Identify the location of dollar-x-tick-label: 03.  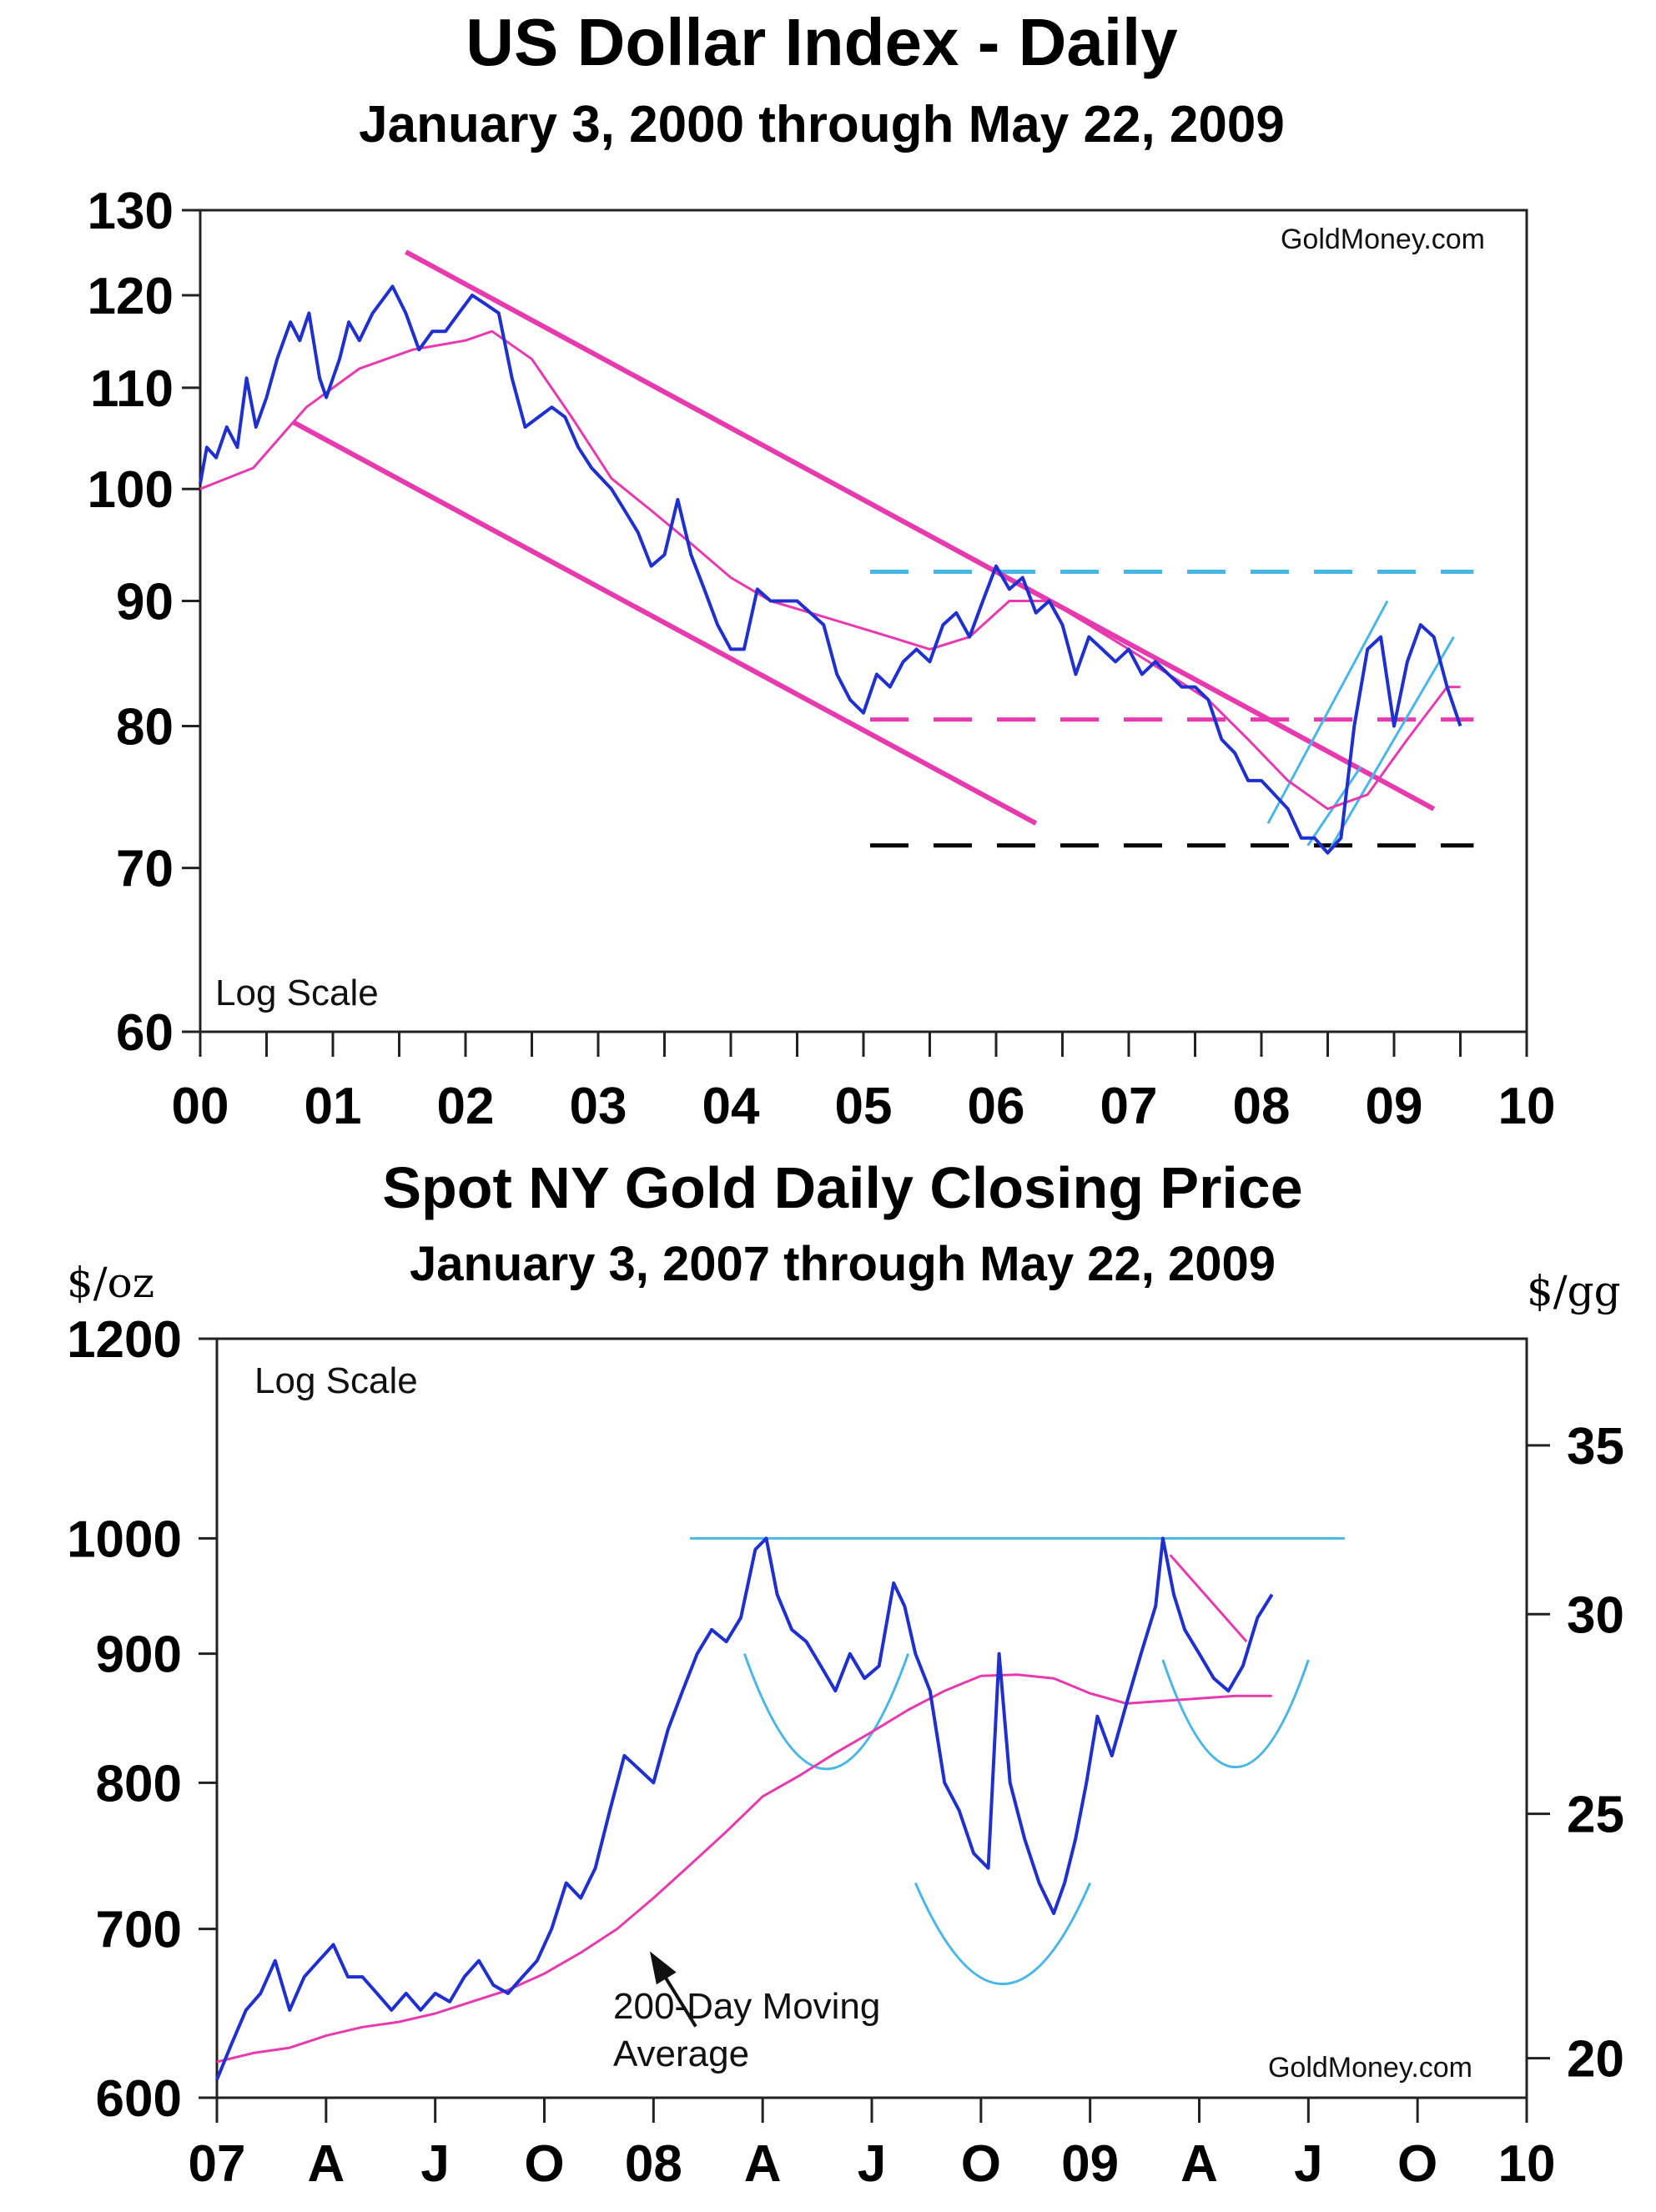
(598, 1106).